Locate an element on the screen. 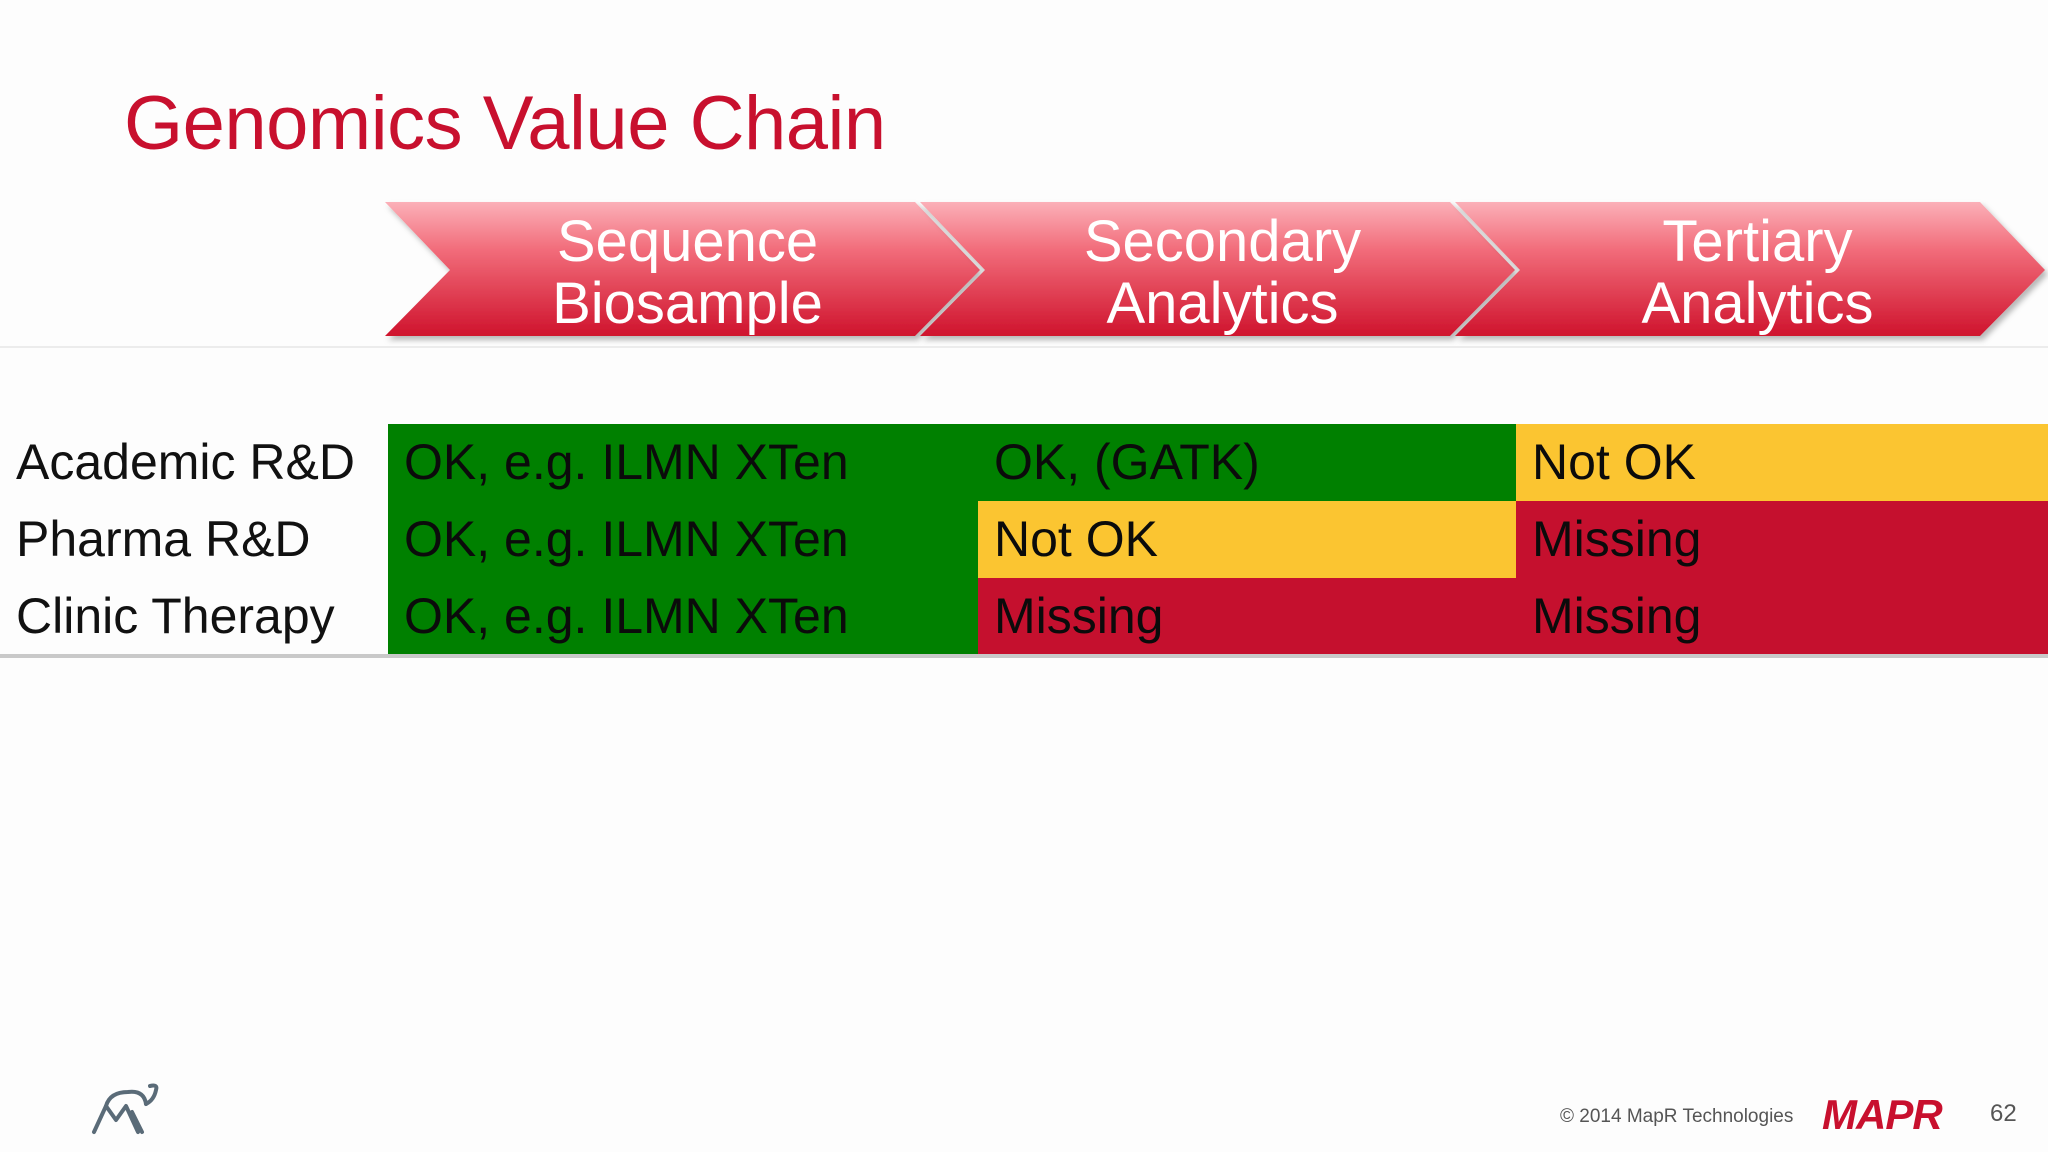 This screenshot has width=2048, height=1152. stage-label-secondary-analytics: Secondary Analytics is located at coordinates (1222, 273).